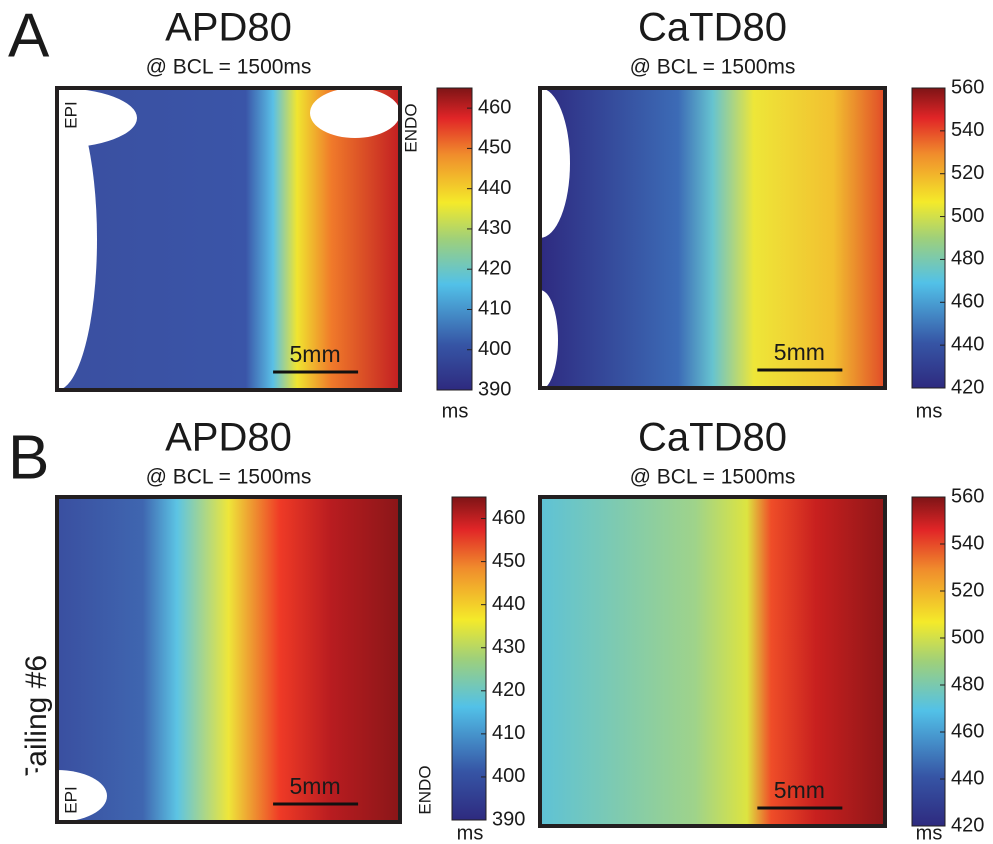 The image size is (993, 844). I want to click on panel-letter: B, so click(28, 457).